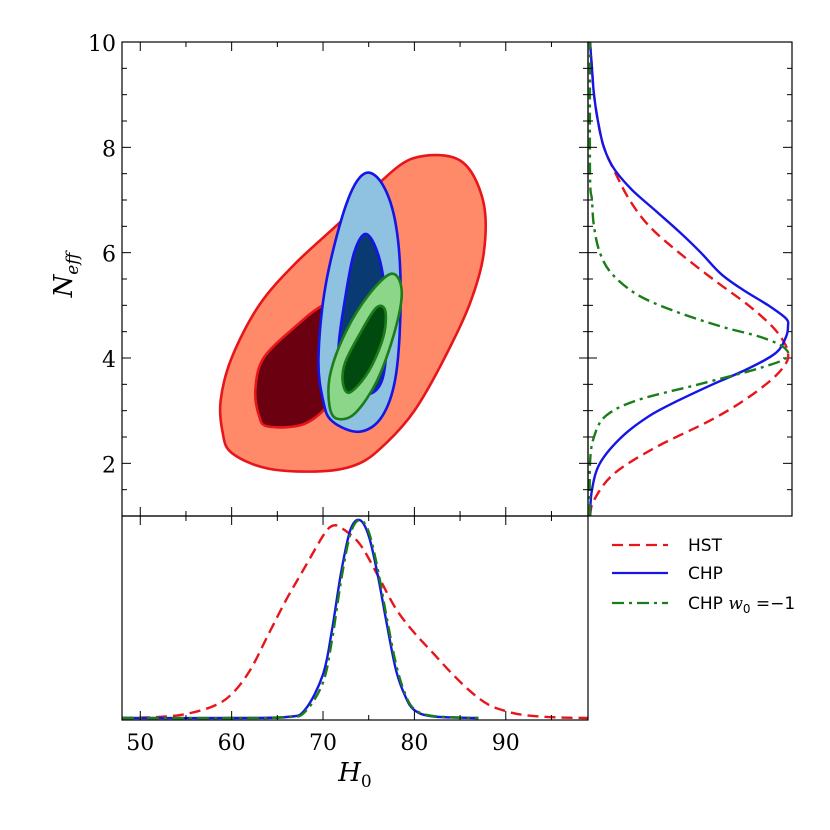 The height and width of the screenshot is (830, 830). I want to click on y-tick-label: 4, so click(109, 360).